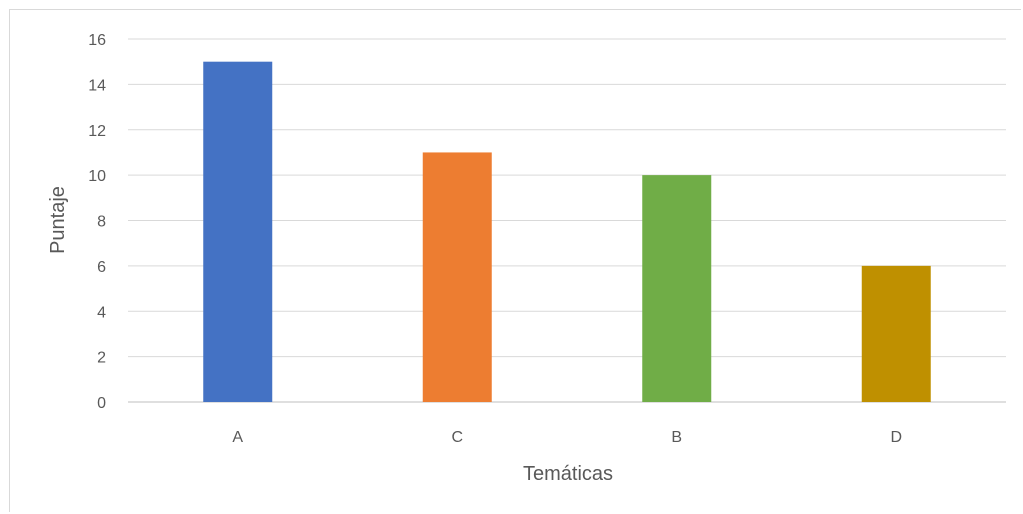  Describe the element at coordinates (101, 358) in the screenshot. I see `y-tick-label: 2` at that location.